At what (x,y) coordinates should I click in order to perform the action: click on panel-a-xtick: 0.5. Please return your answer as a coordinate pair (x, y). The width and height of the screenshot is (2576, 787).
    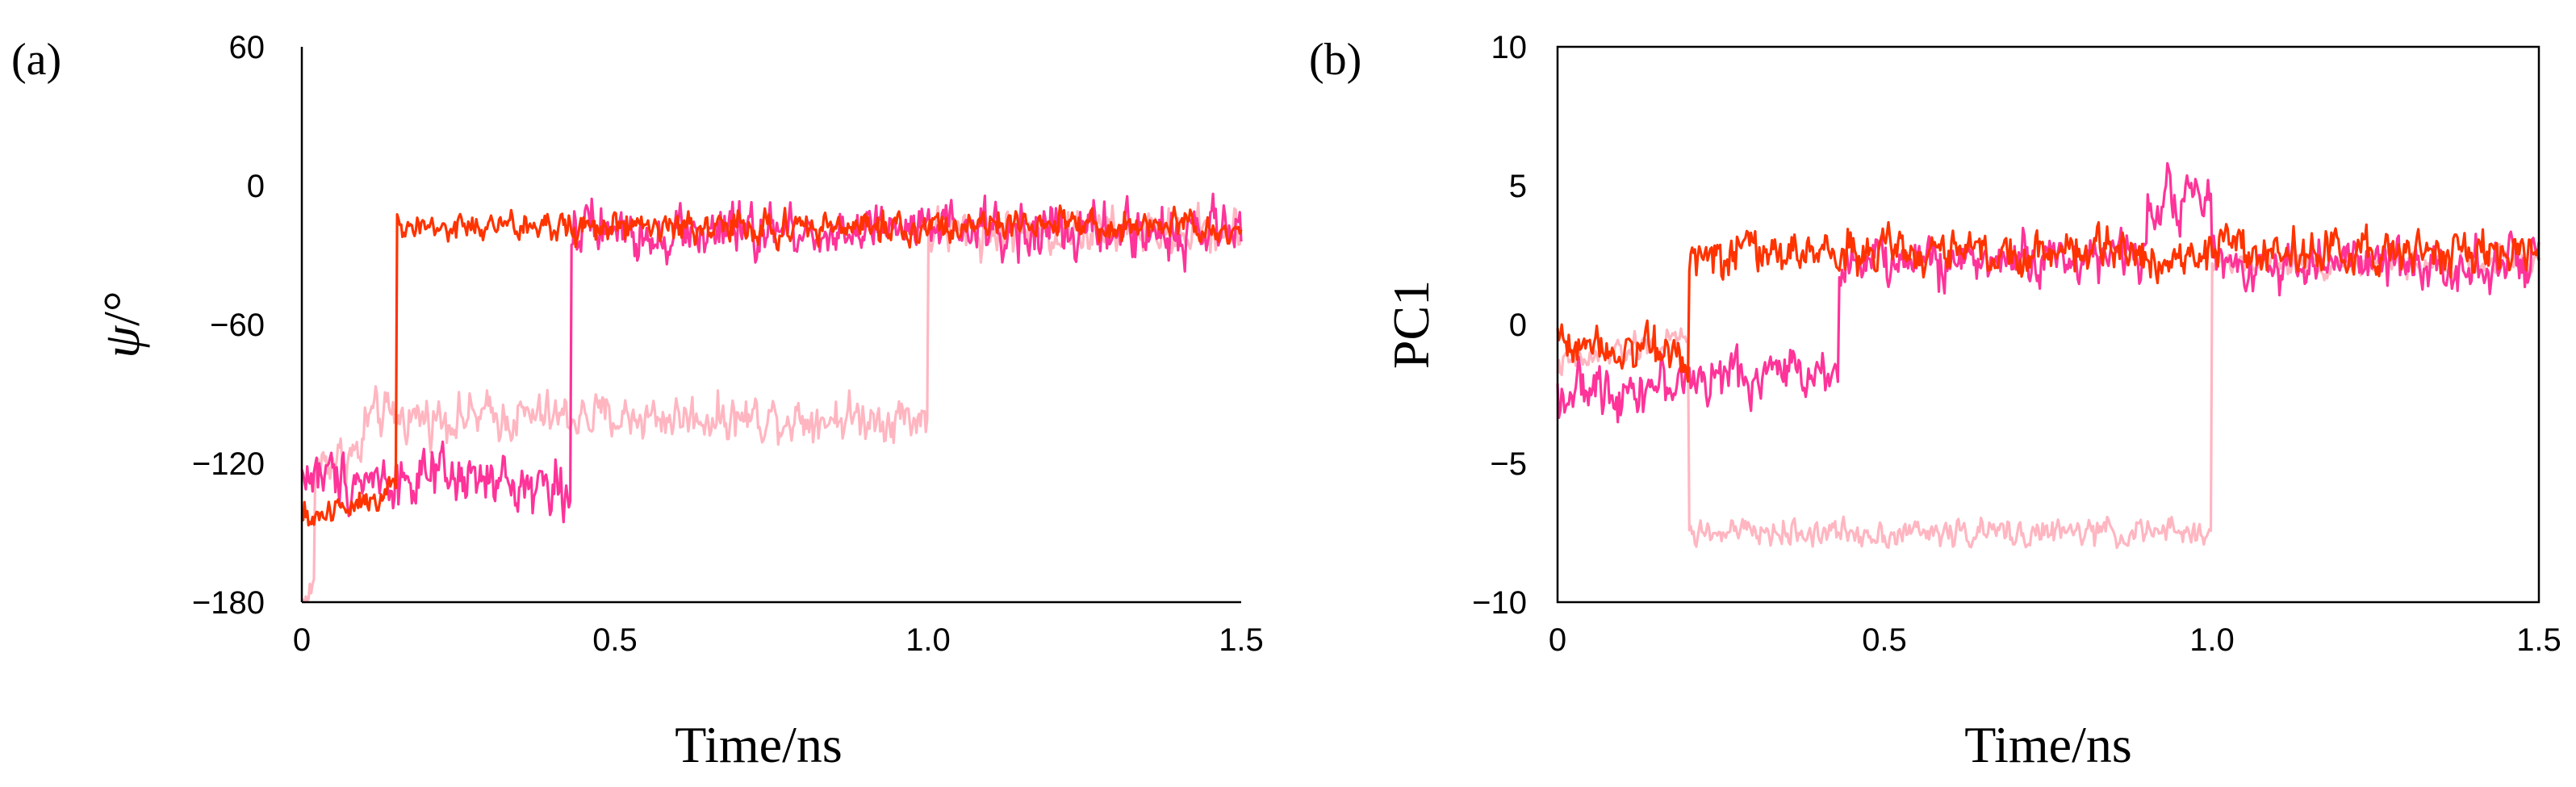
    Looking at the image, I should click on (615, 640).